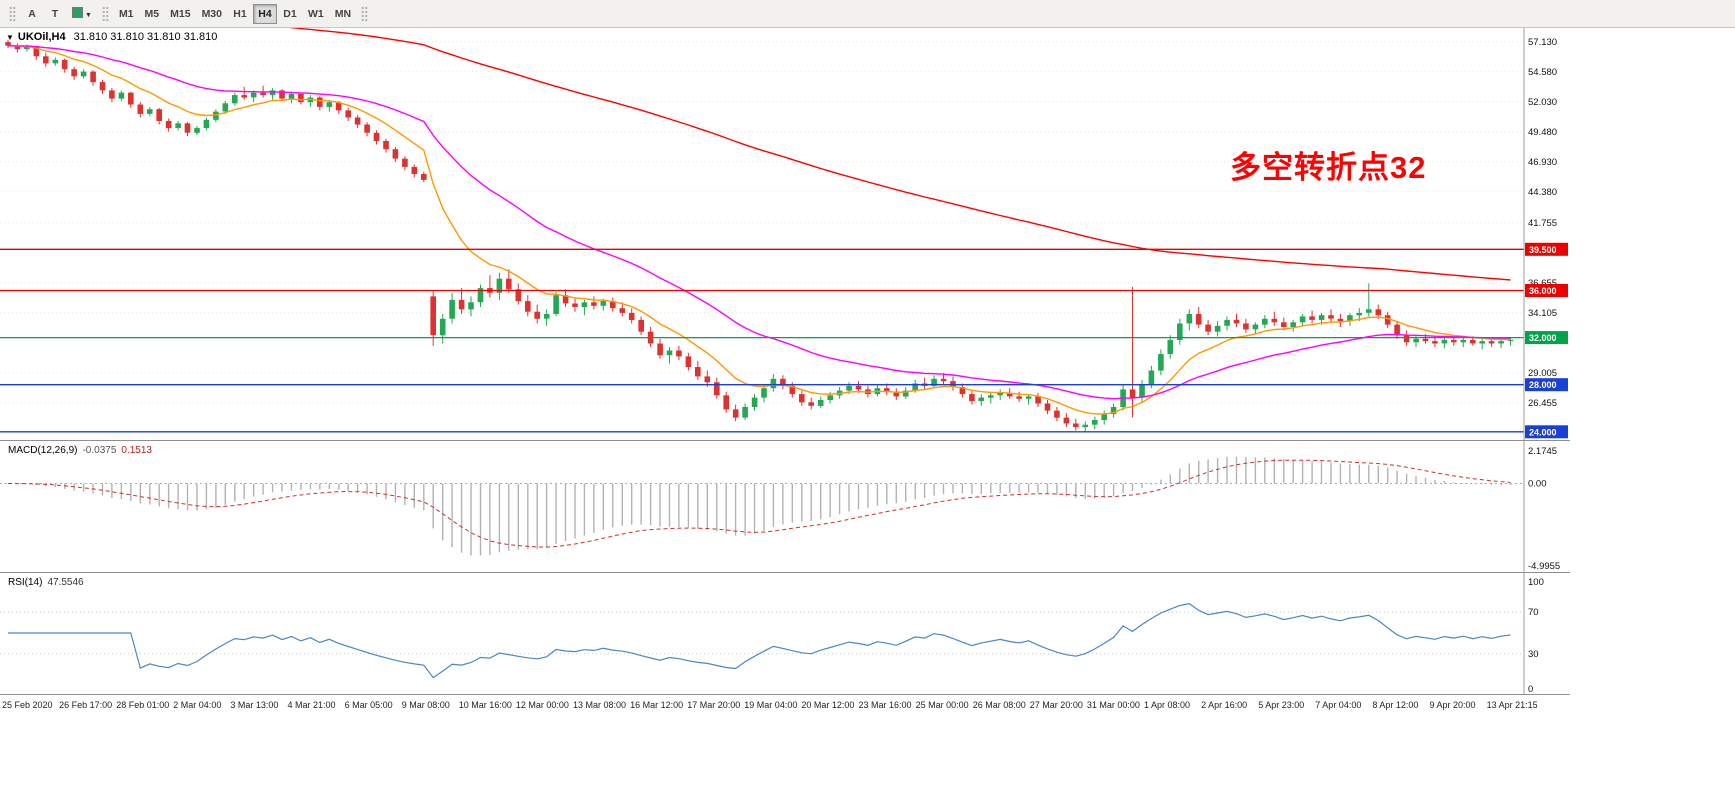 This screenshot has width=1735, height=794. I want to click on tools-group: A T ▼, so click(59, 14).